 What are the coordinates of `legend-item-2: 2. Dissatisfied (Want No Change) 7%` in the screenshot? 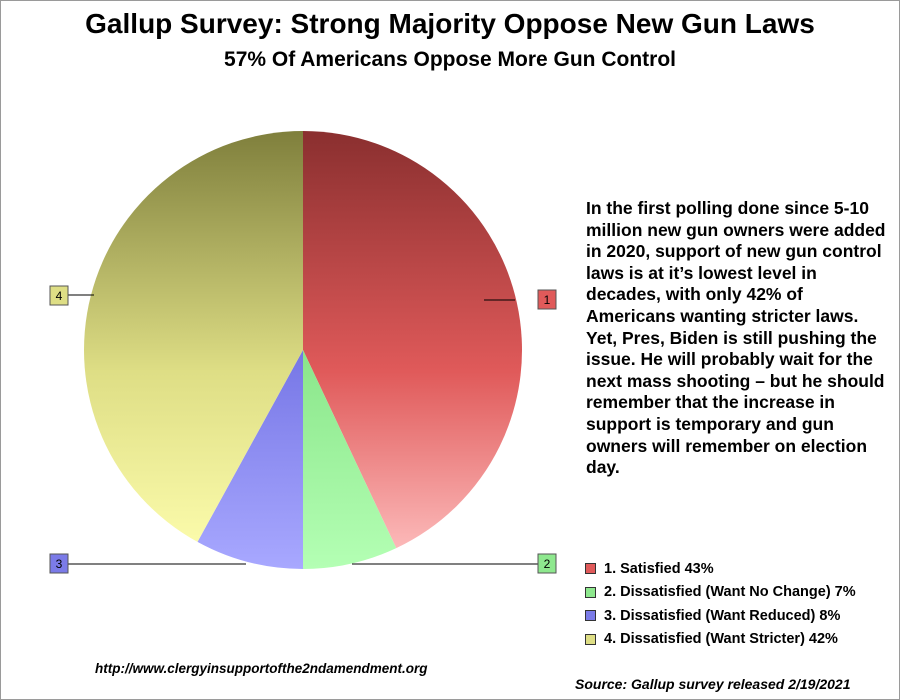 It's located at (720, 593).